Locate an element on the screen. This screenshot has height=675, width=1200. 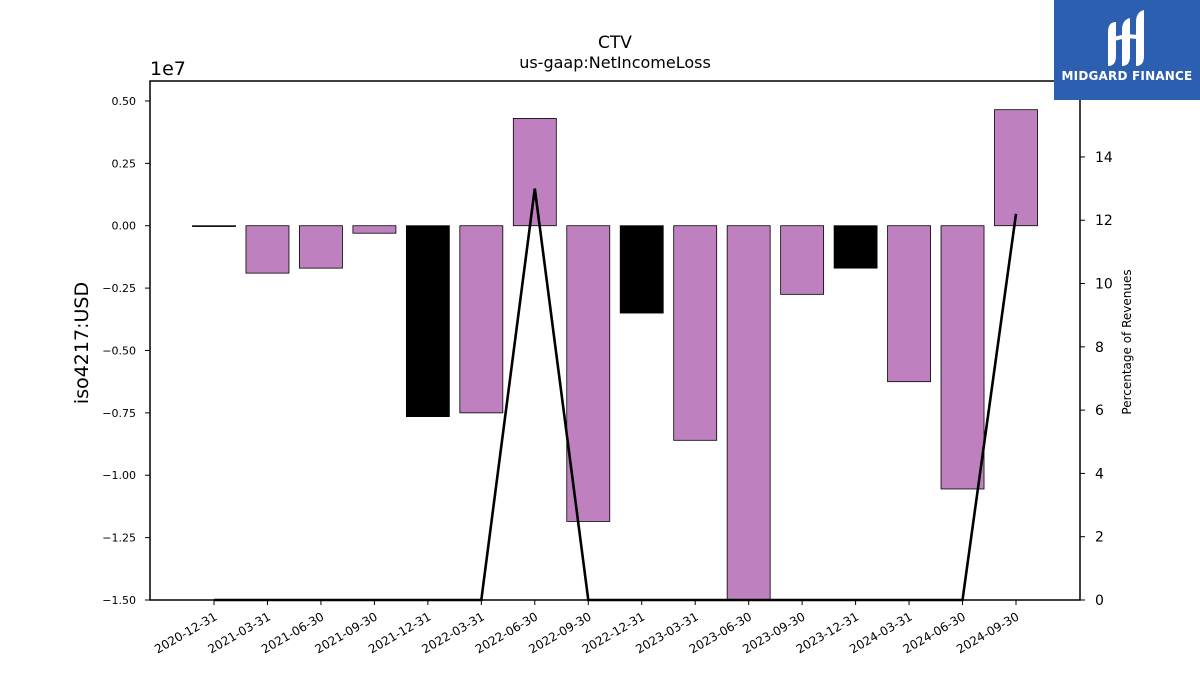
chart-title: CTV is located at coordinates (615, 43).